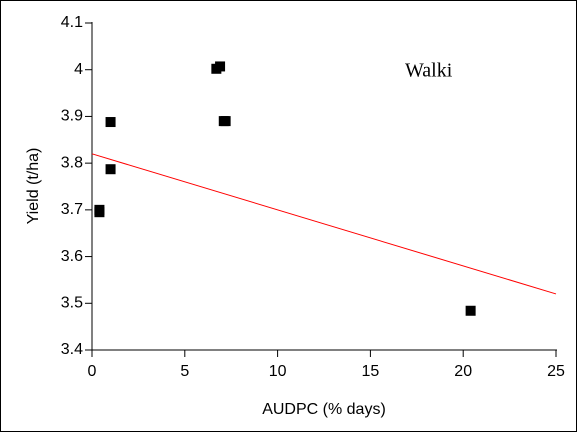 This screenshot has width=577, height=432. What do you see at coordinates (72, 116) in the screenshot?
I see `y-tick-label: 3.9` at bounding box center [72, 116].